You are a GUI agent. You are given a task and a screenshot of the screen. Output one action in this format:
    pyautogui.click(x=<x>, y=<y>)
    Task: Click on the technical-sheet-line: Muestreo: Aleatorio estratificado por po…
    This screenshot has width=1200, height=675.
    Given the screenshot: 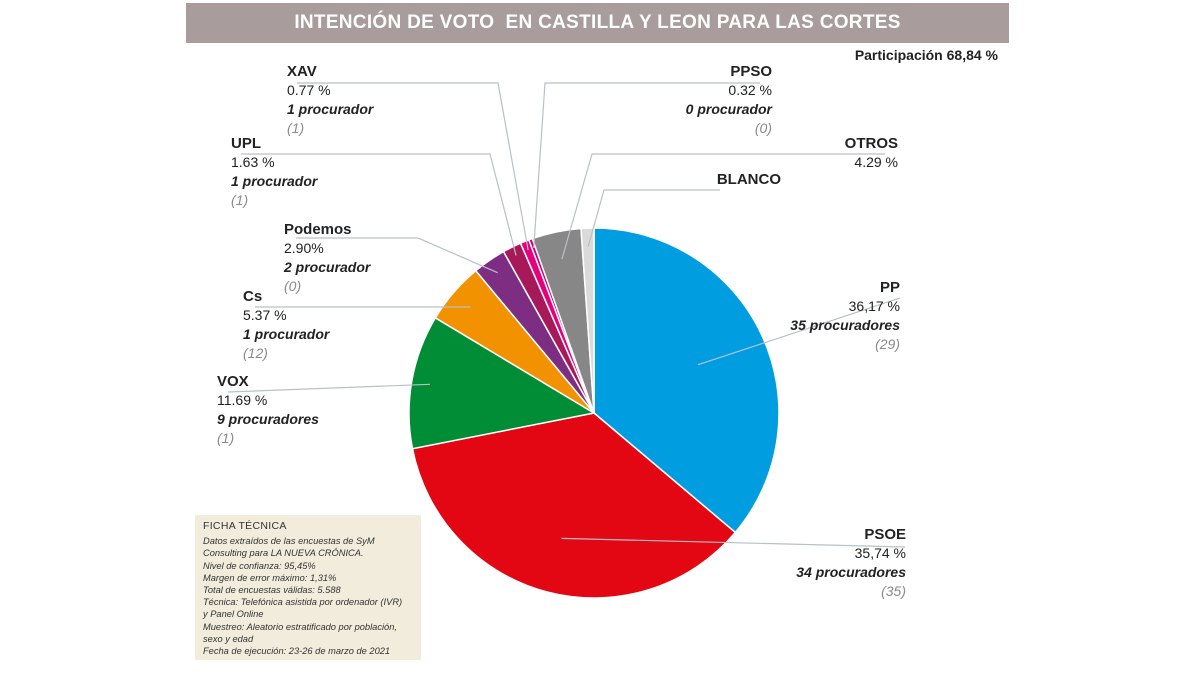 What is the action you would take?
    pyautogui.click(x=300, y=626)
    